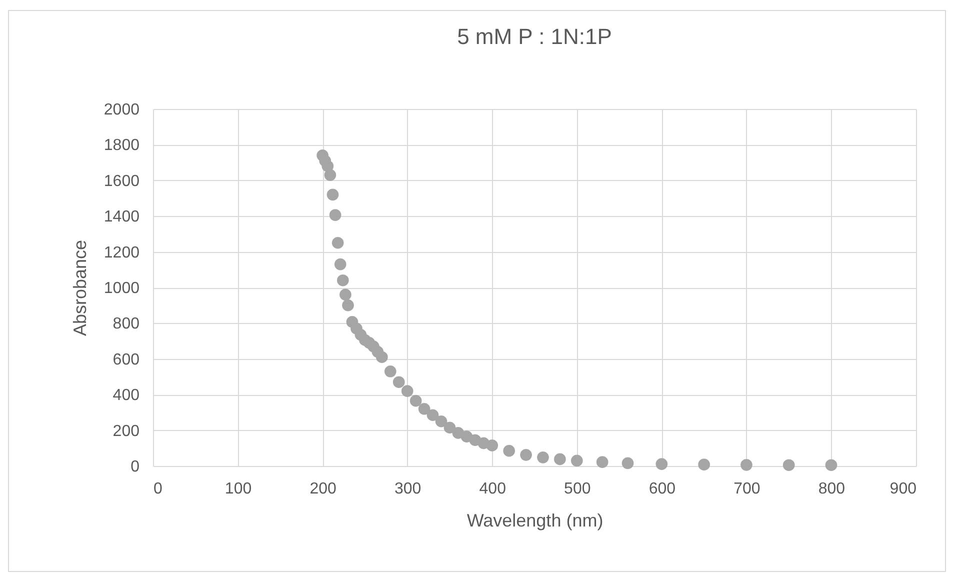 This screenshot has height=579, width=953. I want to click on y-tick-label: 2000, so click(122, 110).